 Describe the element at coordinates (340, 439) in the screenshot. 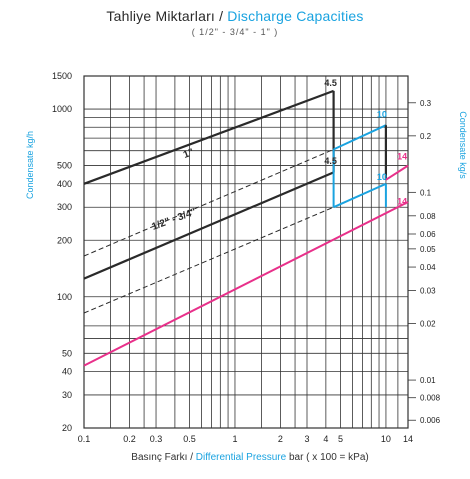

I see `x-tick-label: 5` at that location.